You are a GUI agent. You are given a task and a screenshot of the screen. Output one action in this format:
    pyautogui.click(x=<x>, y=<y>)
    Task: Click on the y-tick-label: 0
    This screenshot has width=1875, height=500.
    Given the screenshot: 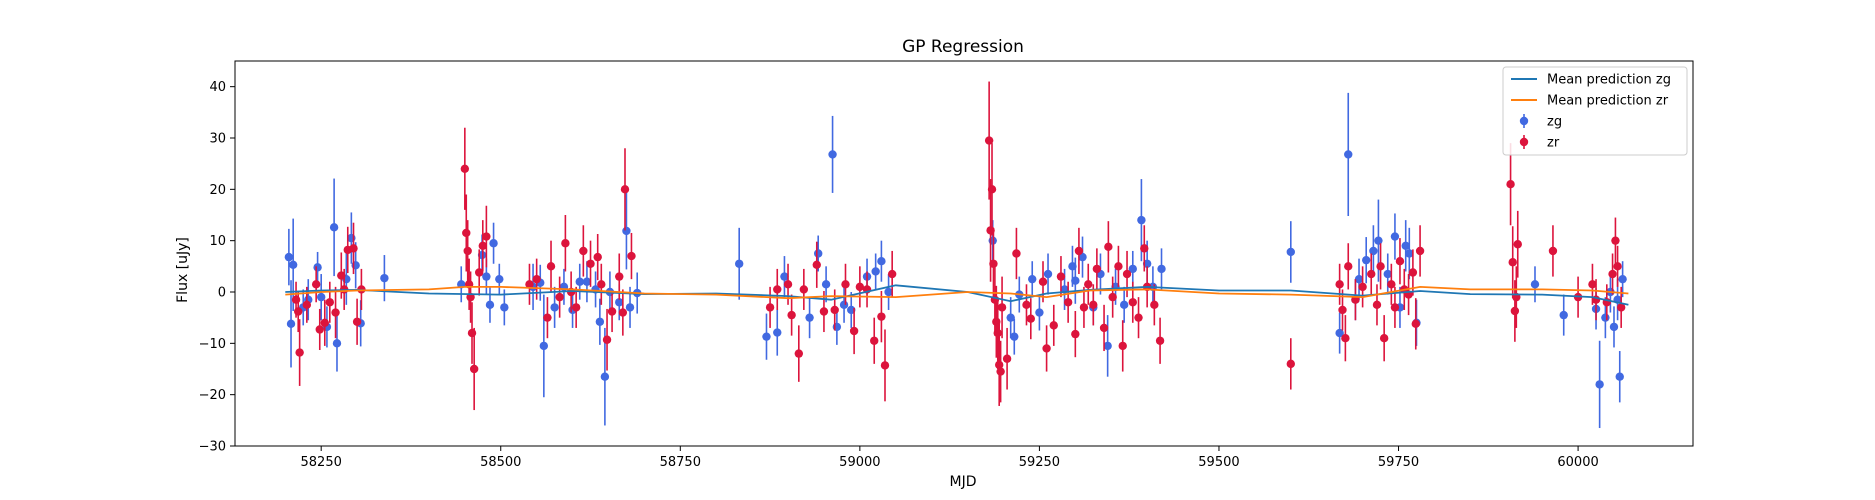 What is the action you would take?
    pyautogui.click(x=222, y=293)
    